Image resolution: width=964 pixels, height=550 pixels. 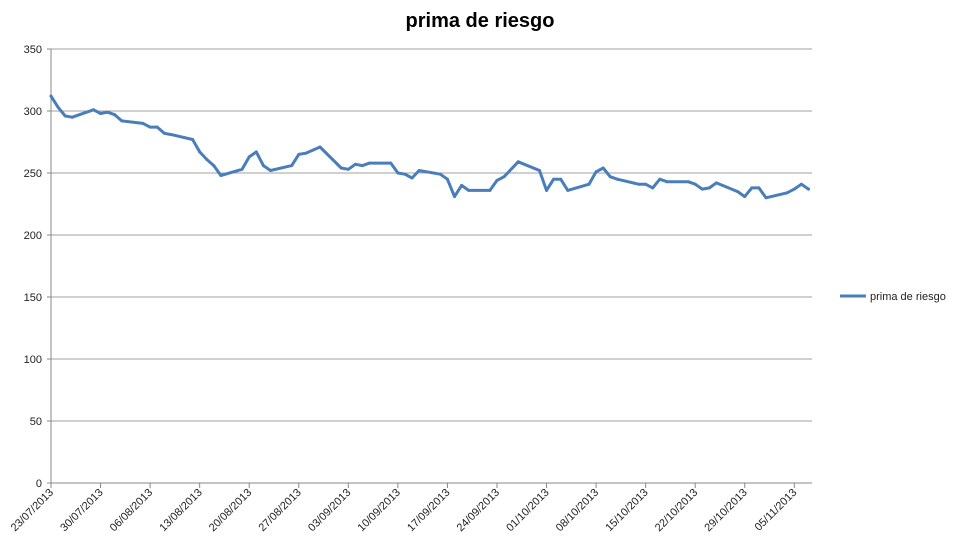 I want to click on x-tick-label: 27/08/2013, so click(x=279, y=510).